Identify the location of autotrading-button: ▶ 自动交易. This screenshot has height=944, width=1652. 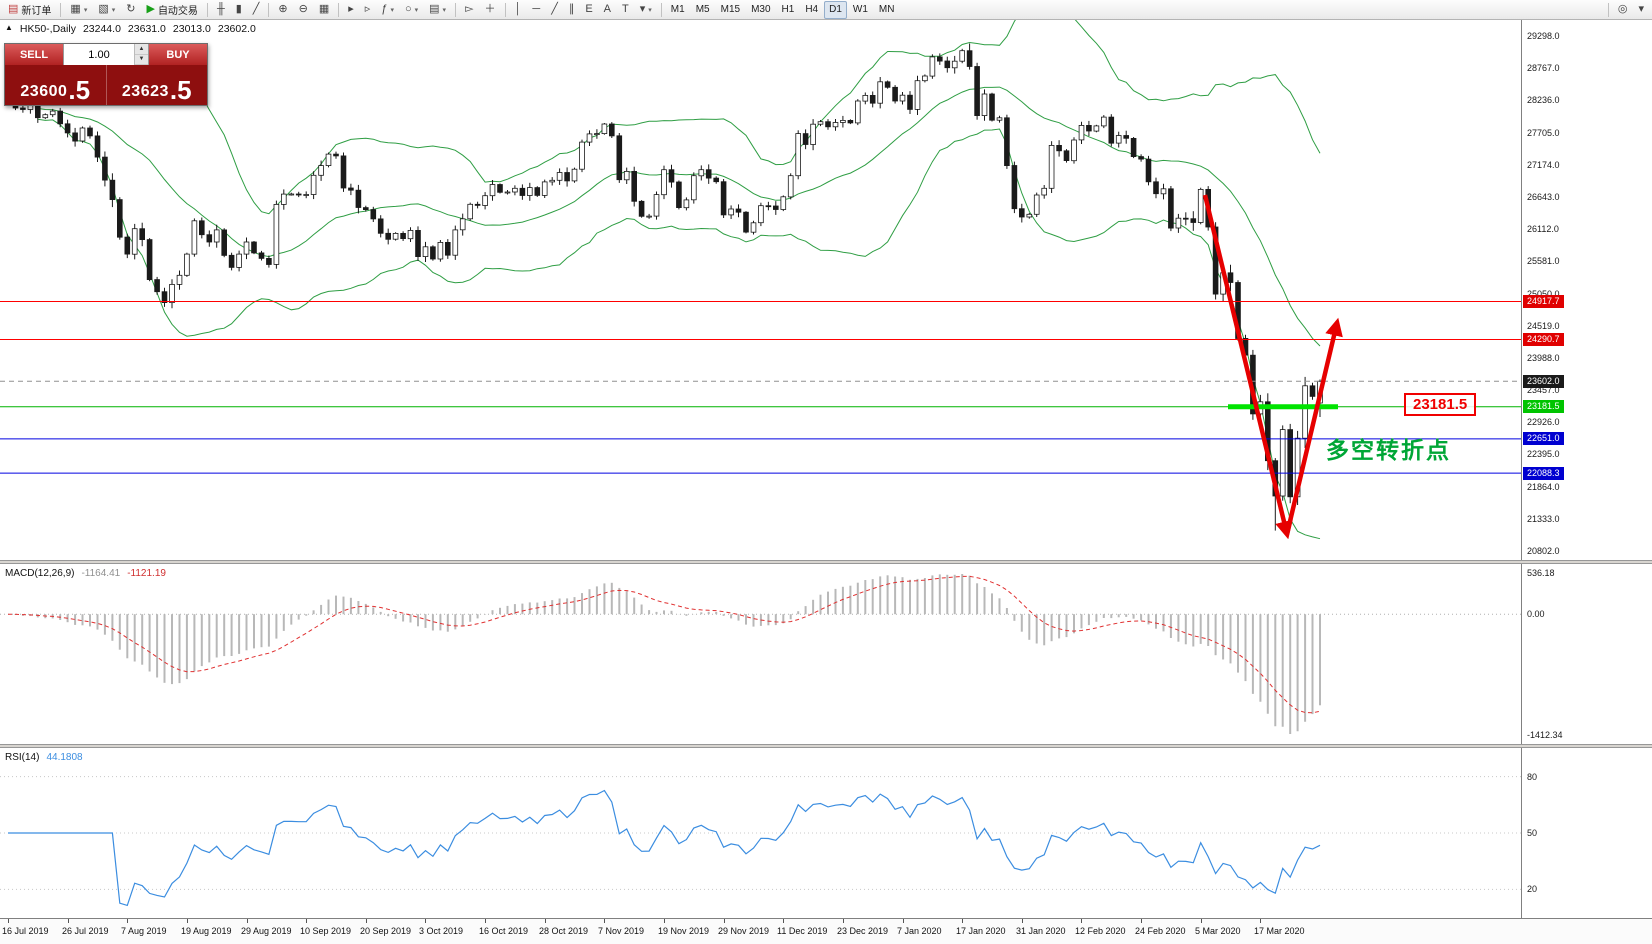
(171, 10).